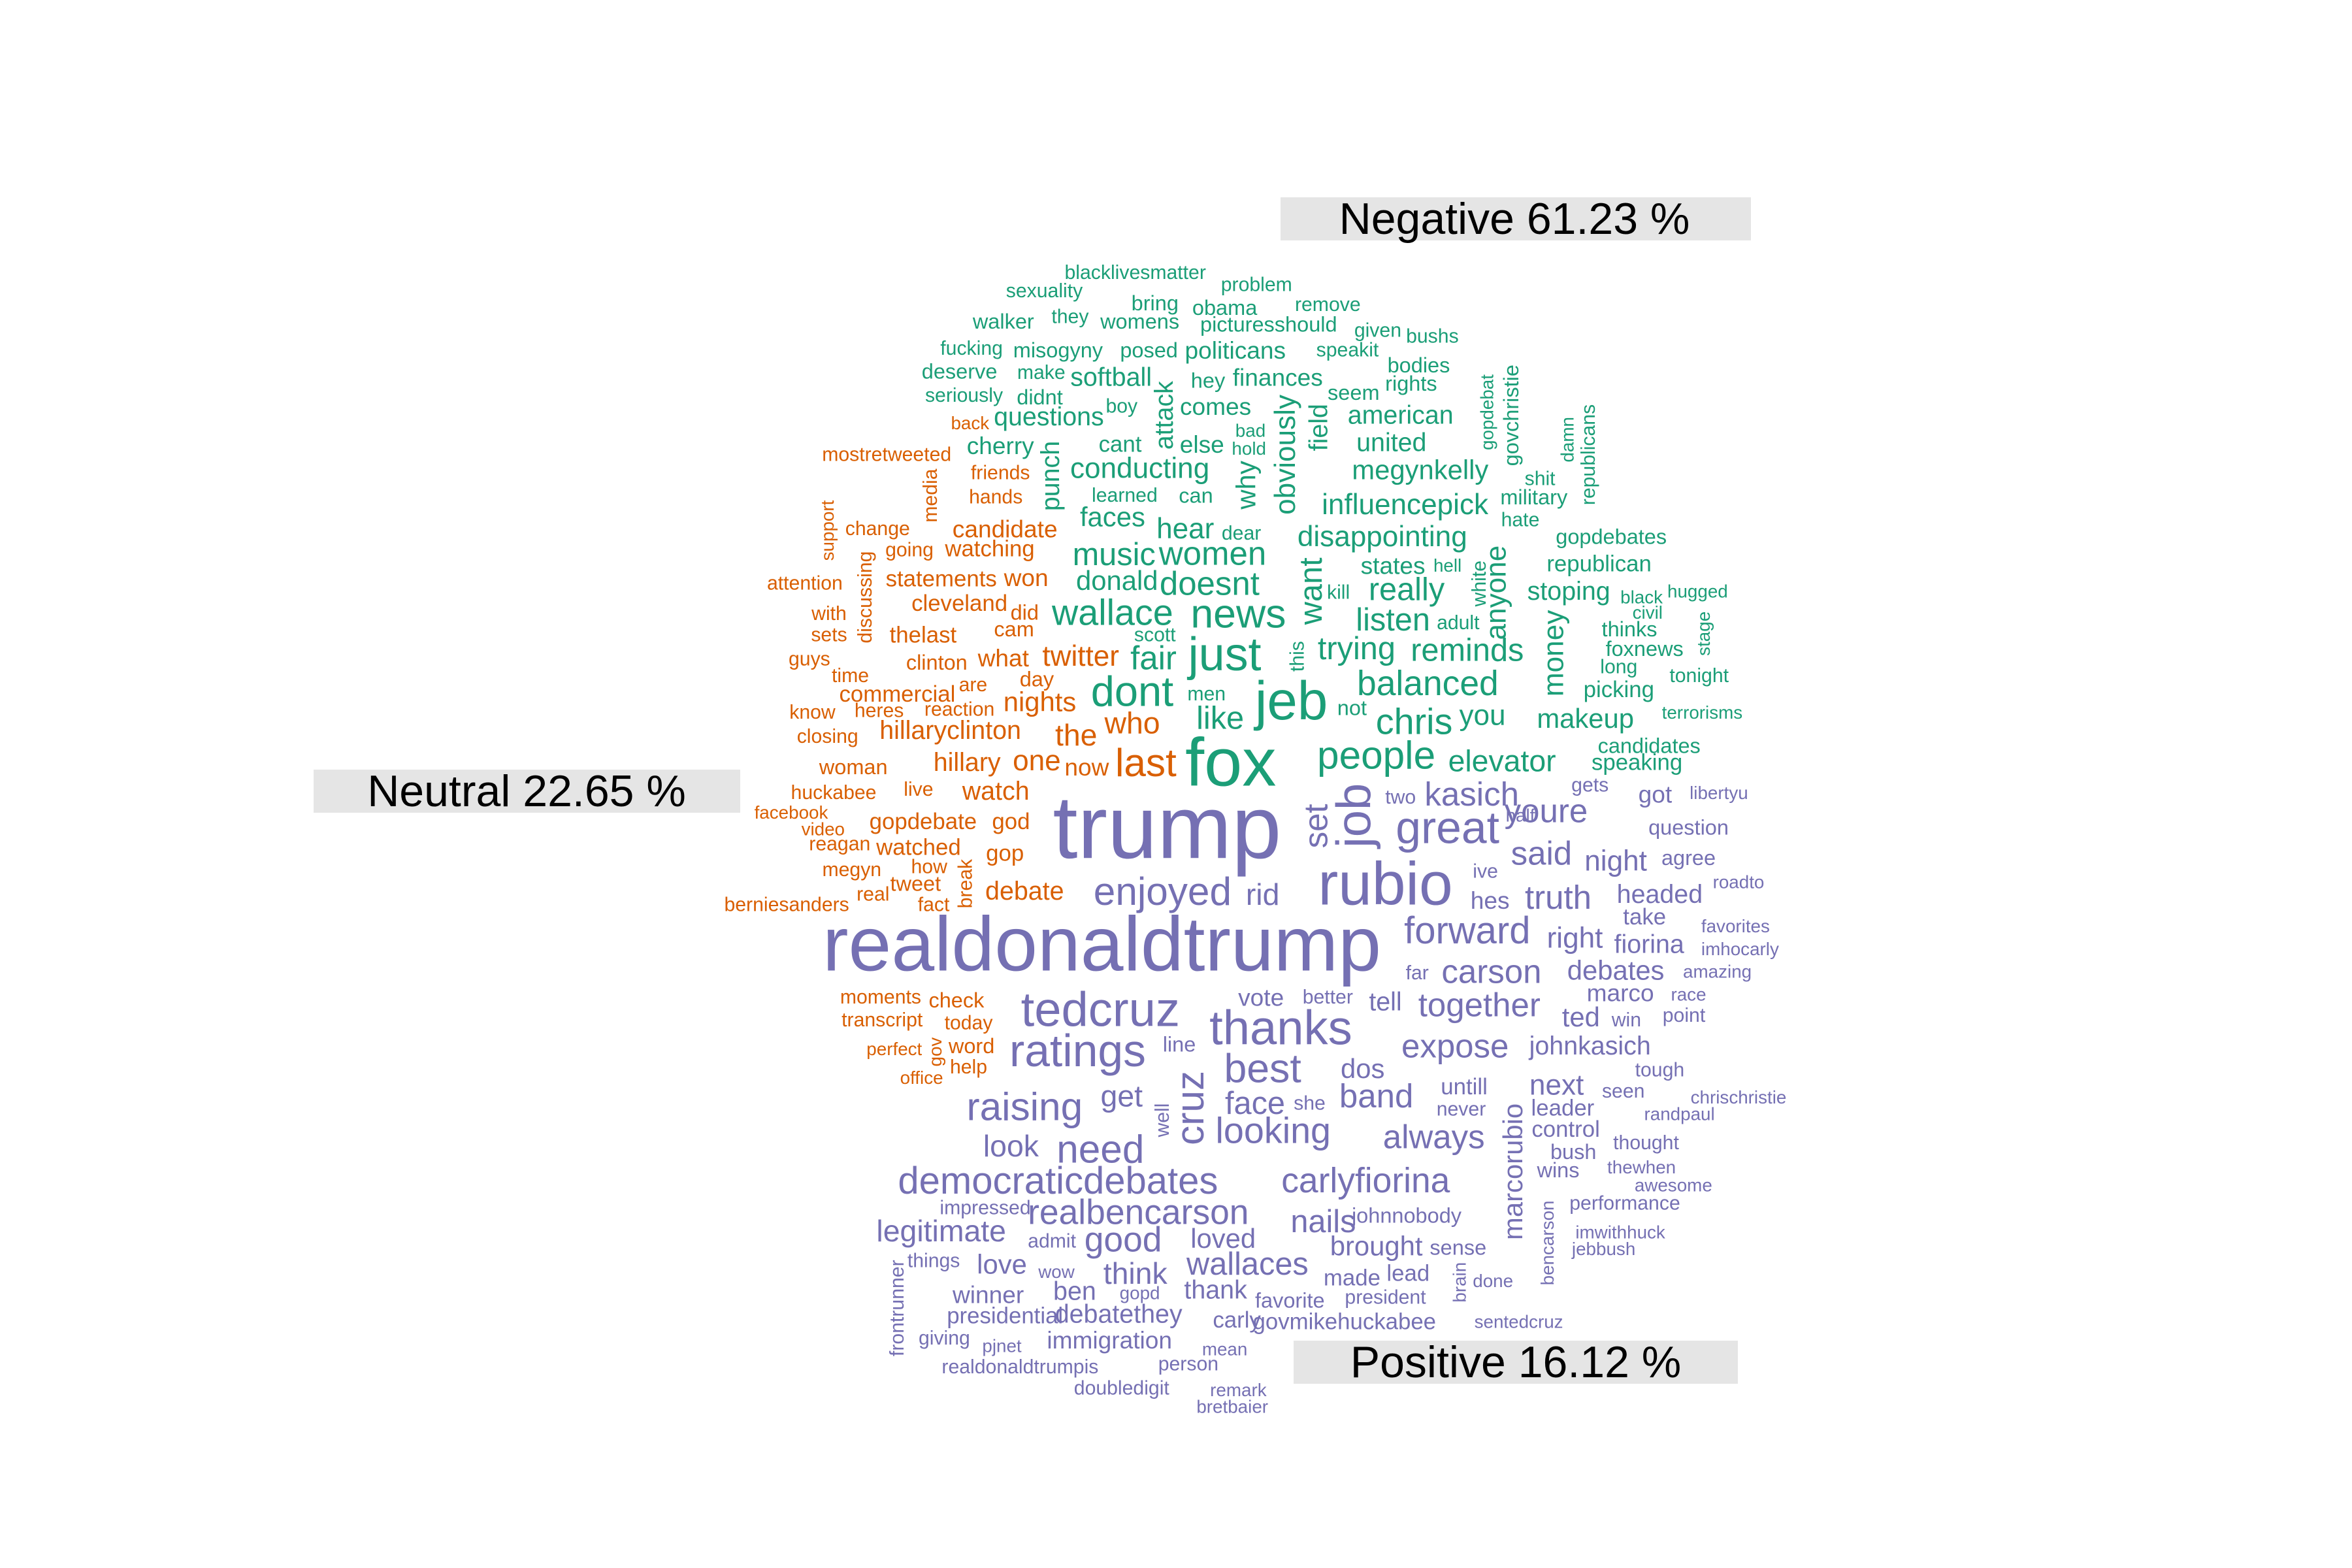 The height and width of the screenshot is (1568, 2352). What do you see at coordinates (1280, 1028) in the screenshot?
I see `positive-word-thanks: thanks` at bounding box center [1280, 1028].